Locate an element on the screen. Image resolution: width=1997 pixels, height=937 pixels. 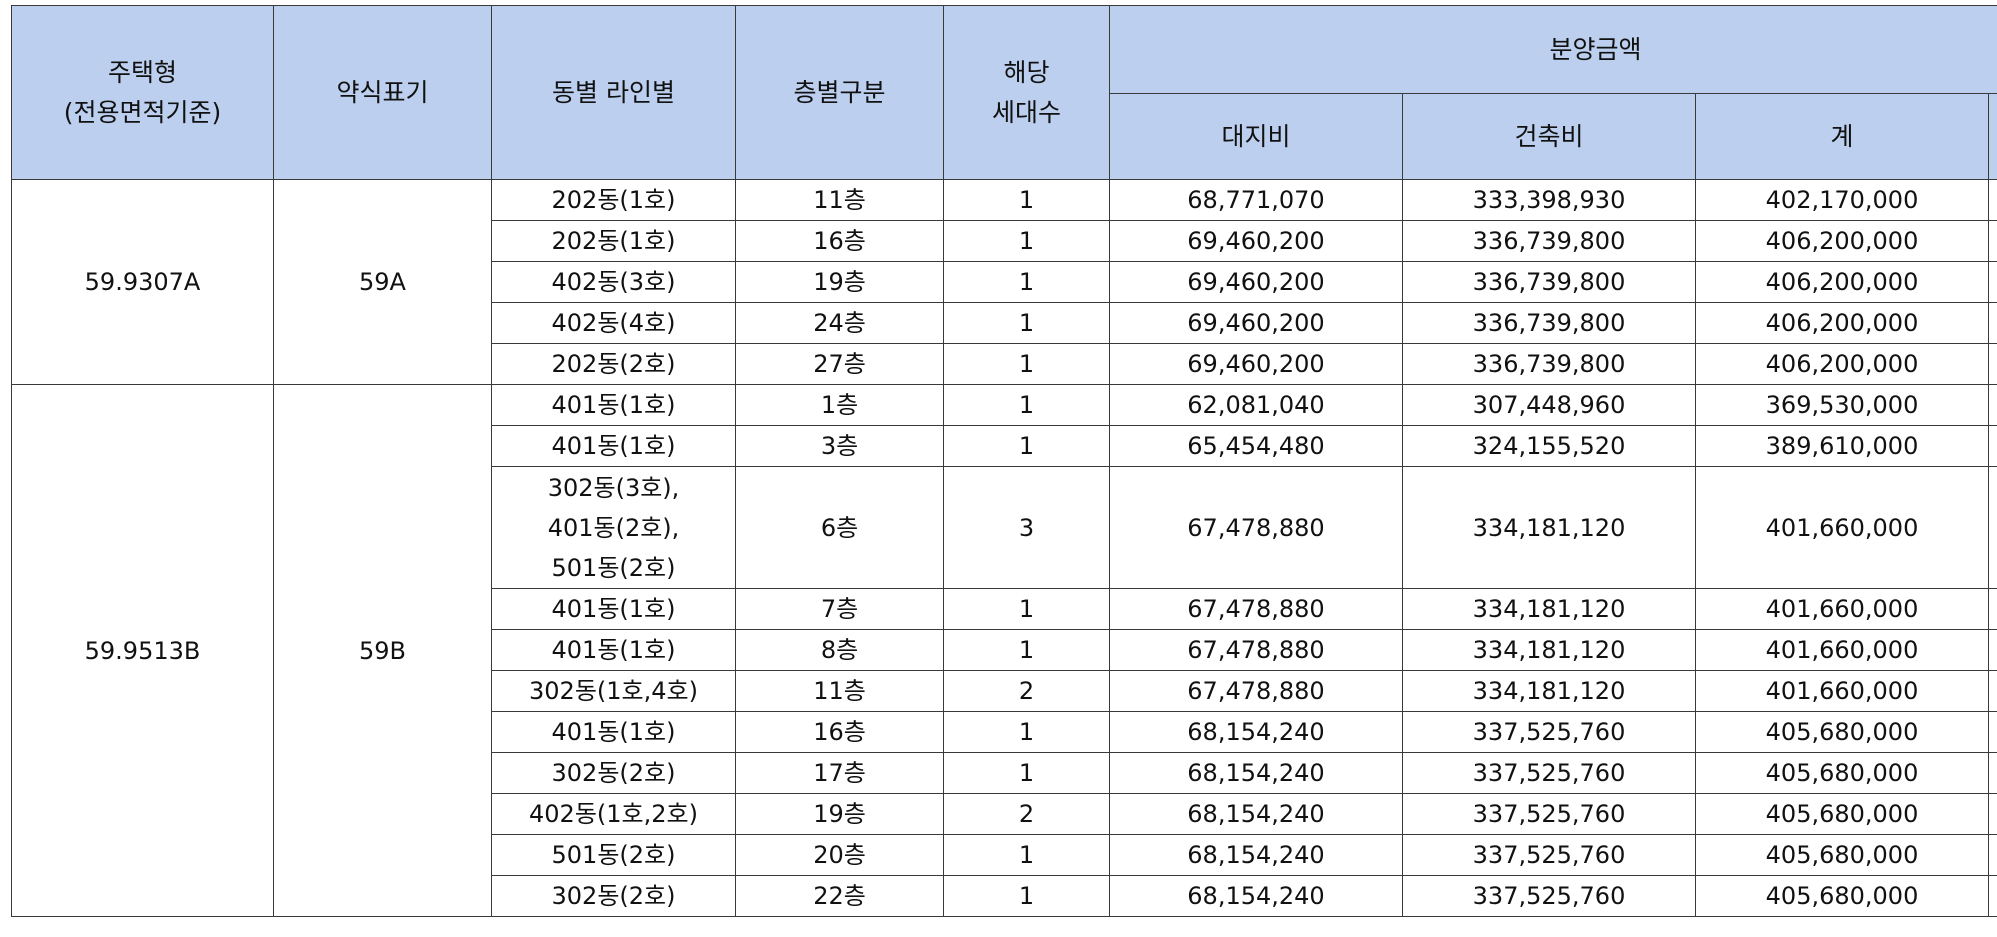
cell-construction-cost: 307,448,960 is located at coordinates (1549, 405).